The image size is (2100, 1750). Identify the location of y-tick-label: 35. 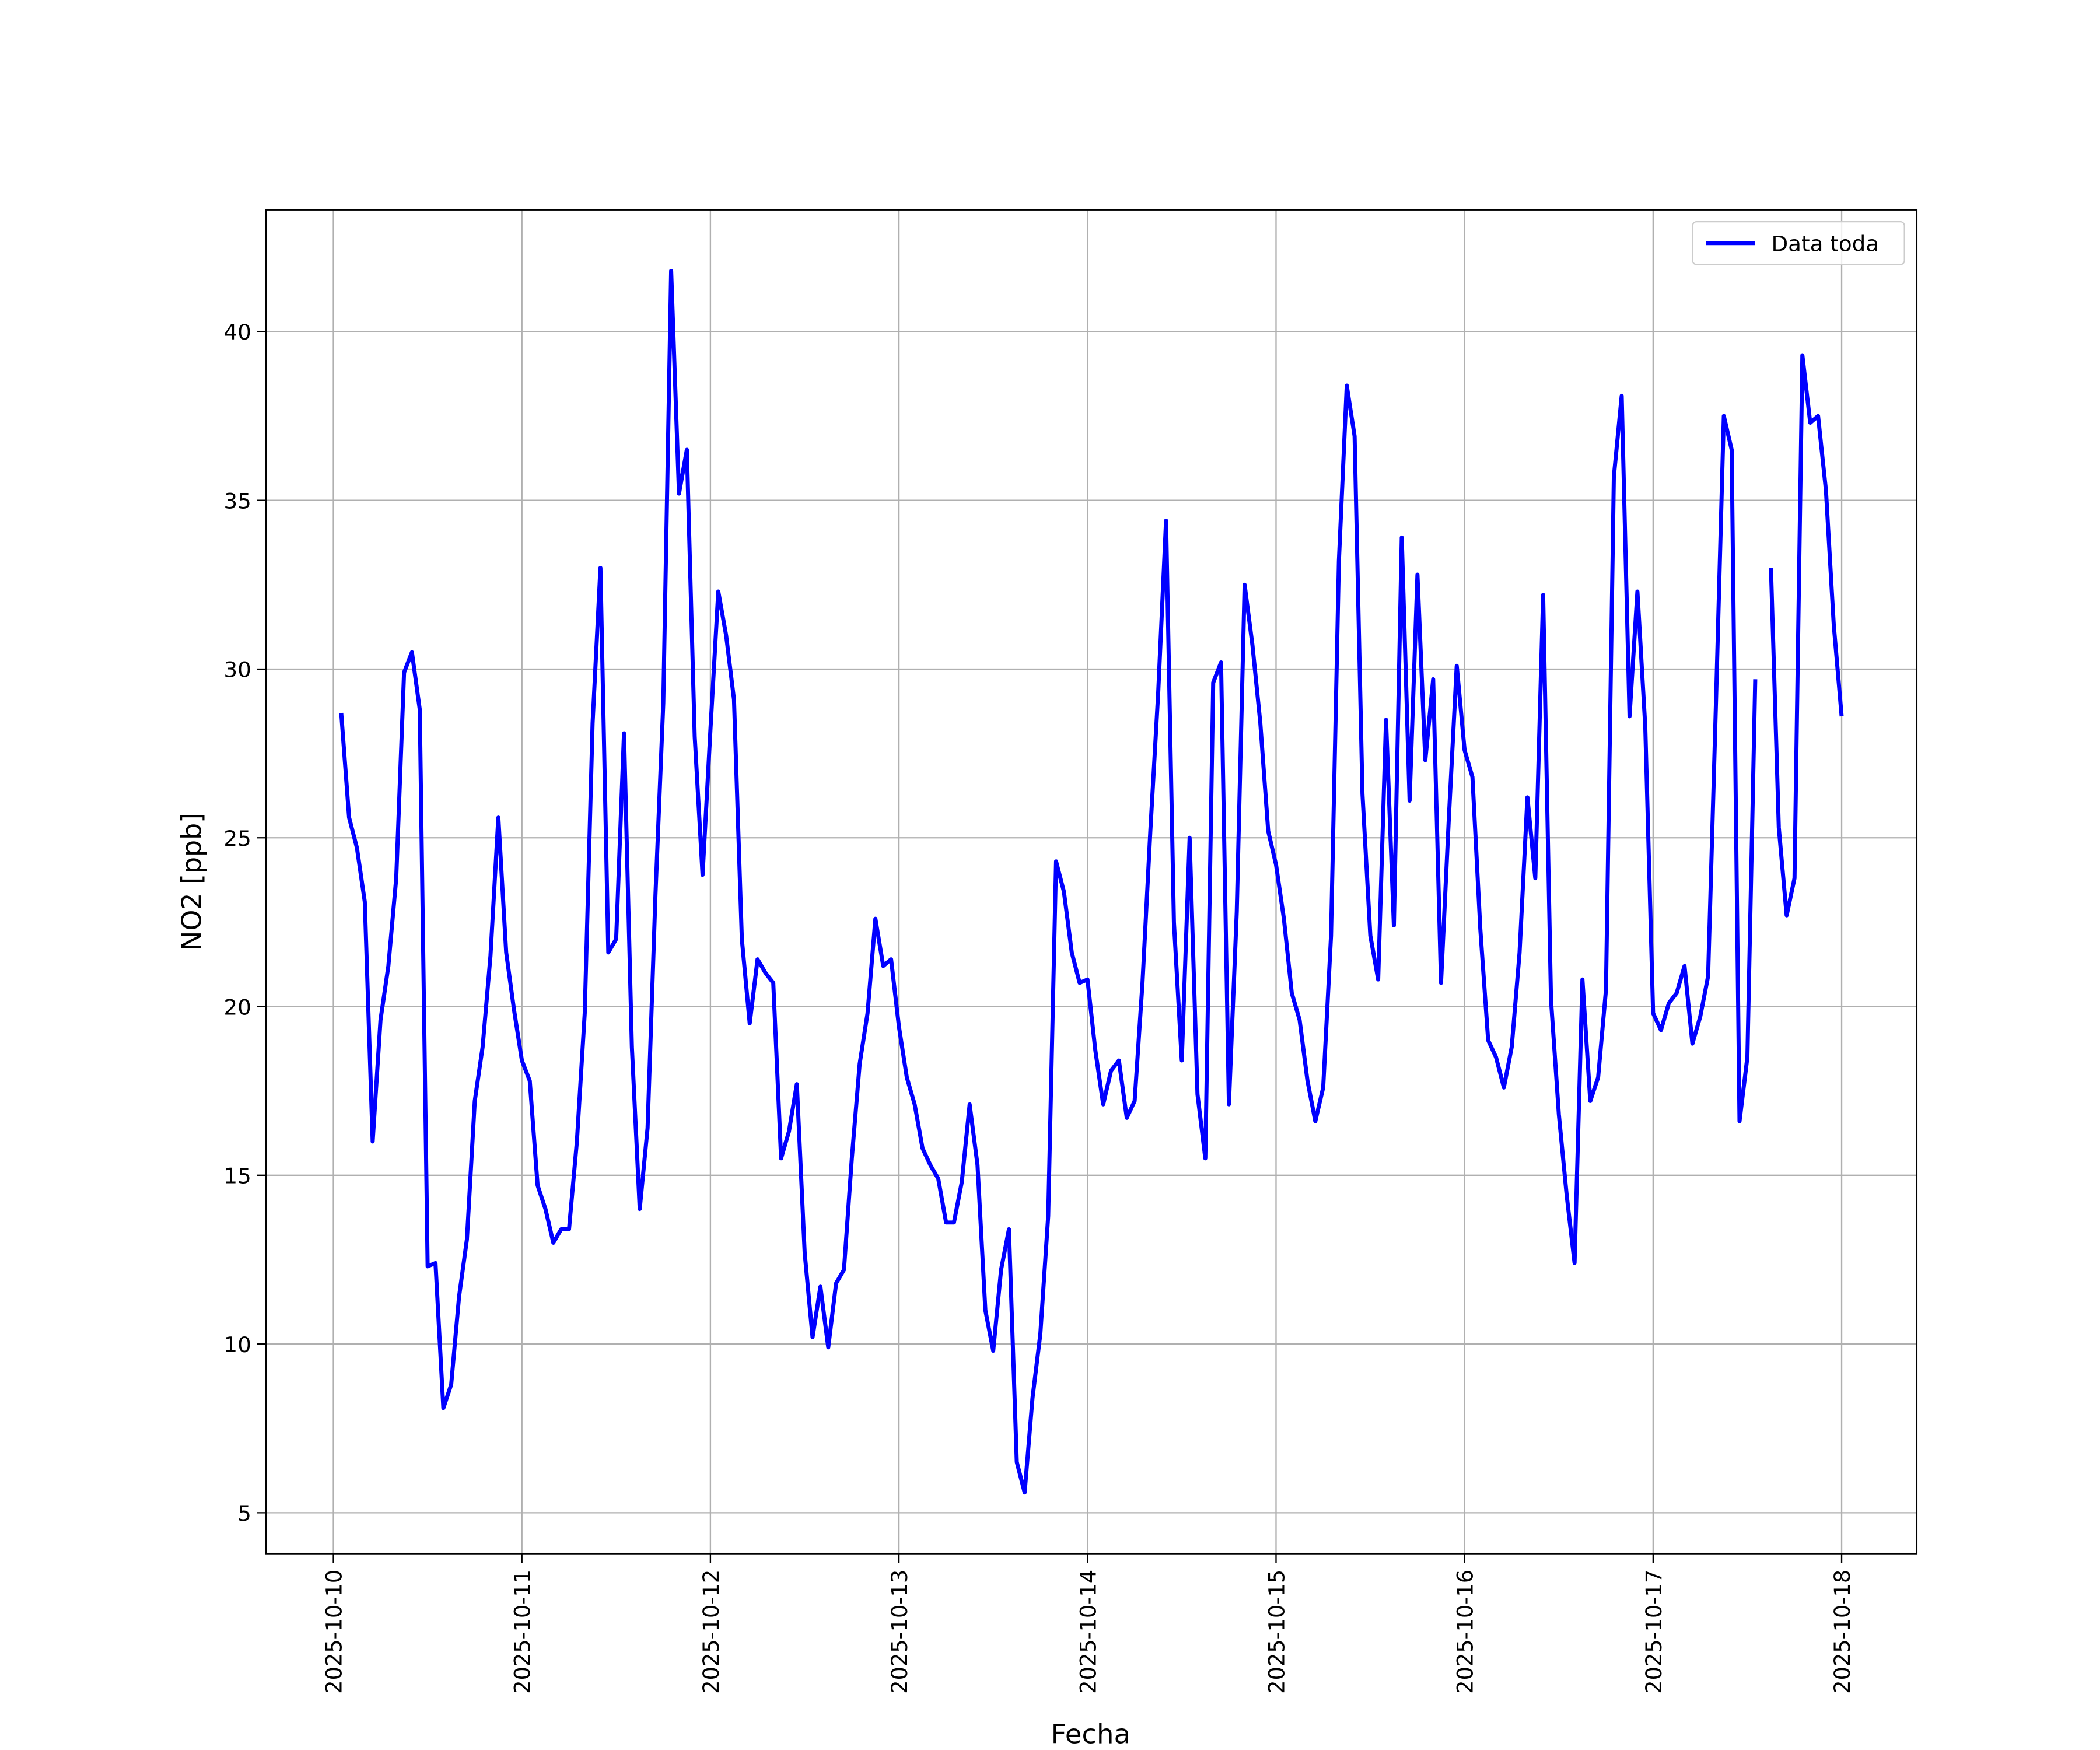
(237, 501).